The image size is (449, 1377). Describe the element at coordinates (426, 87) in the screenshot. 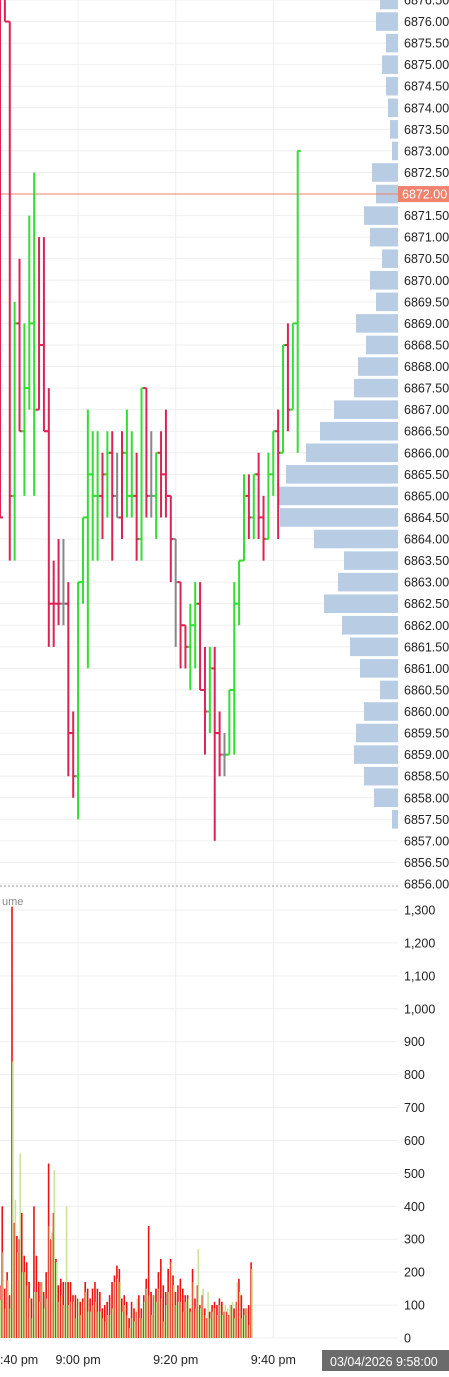

I see `price-tick-label: 6874.50` at that location.